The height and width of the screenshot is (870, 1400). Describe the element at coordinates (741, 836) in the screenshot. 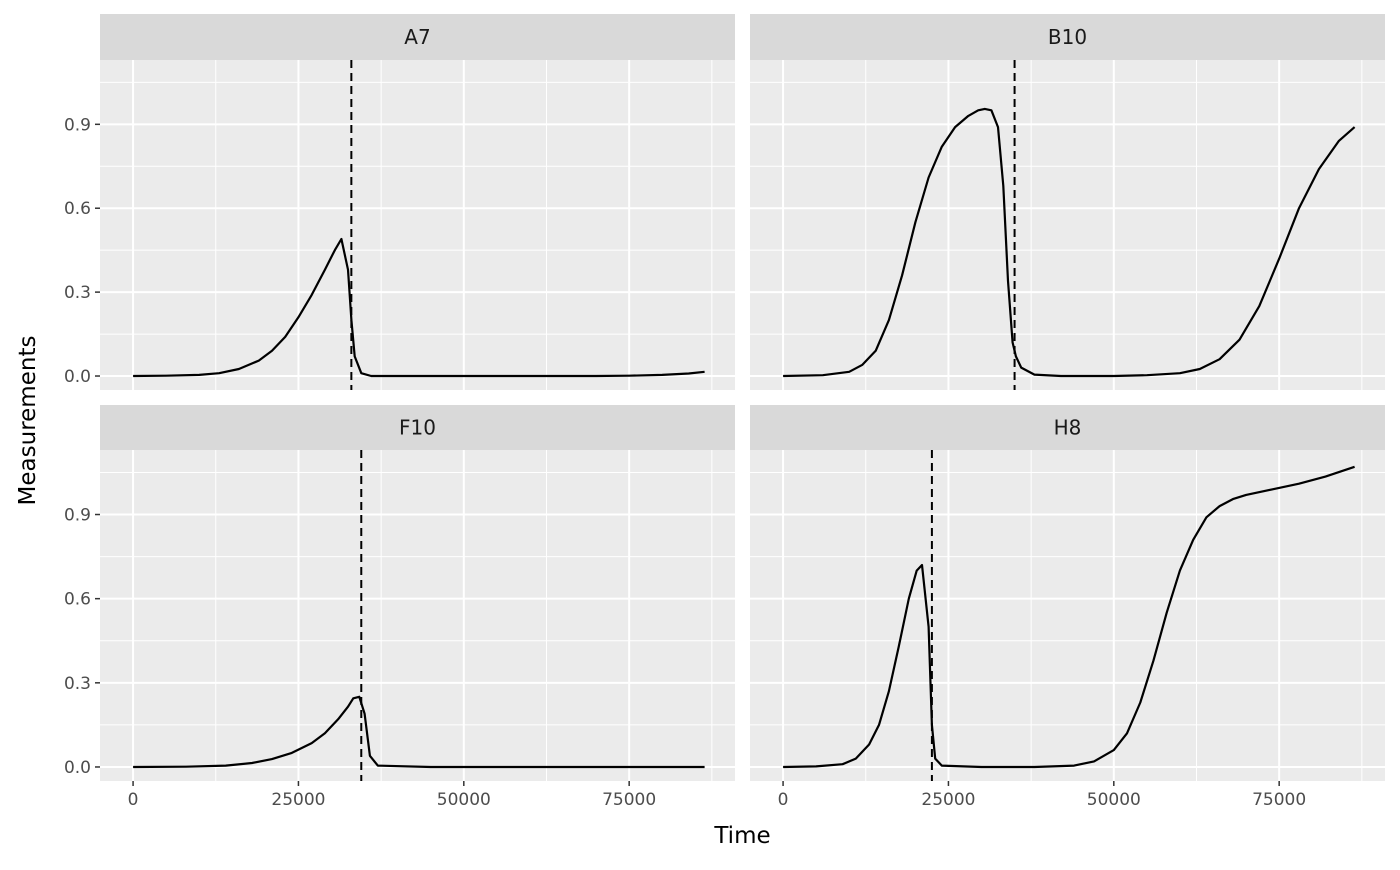

I see `x-axis-title: Time` at that location.